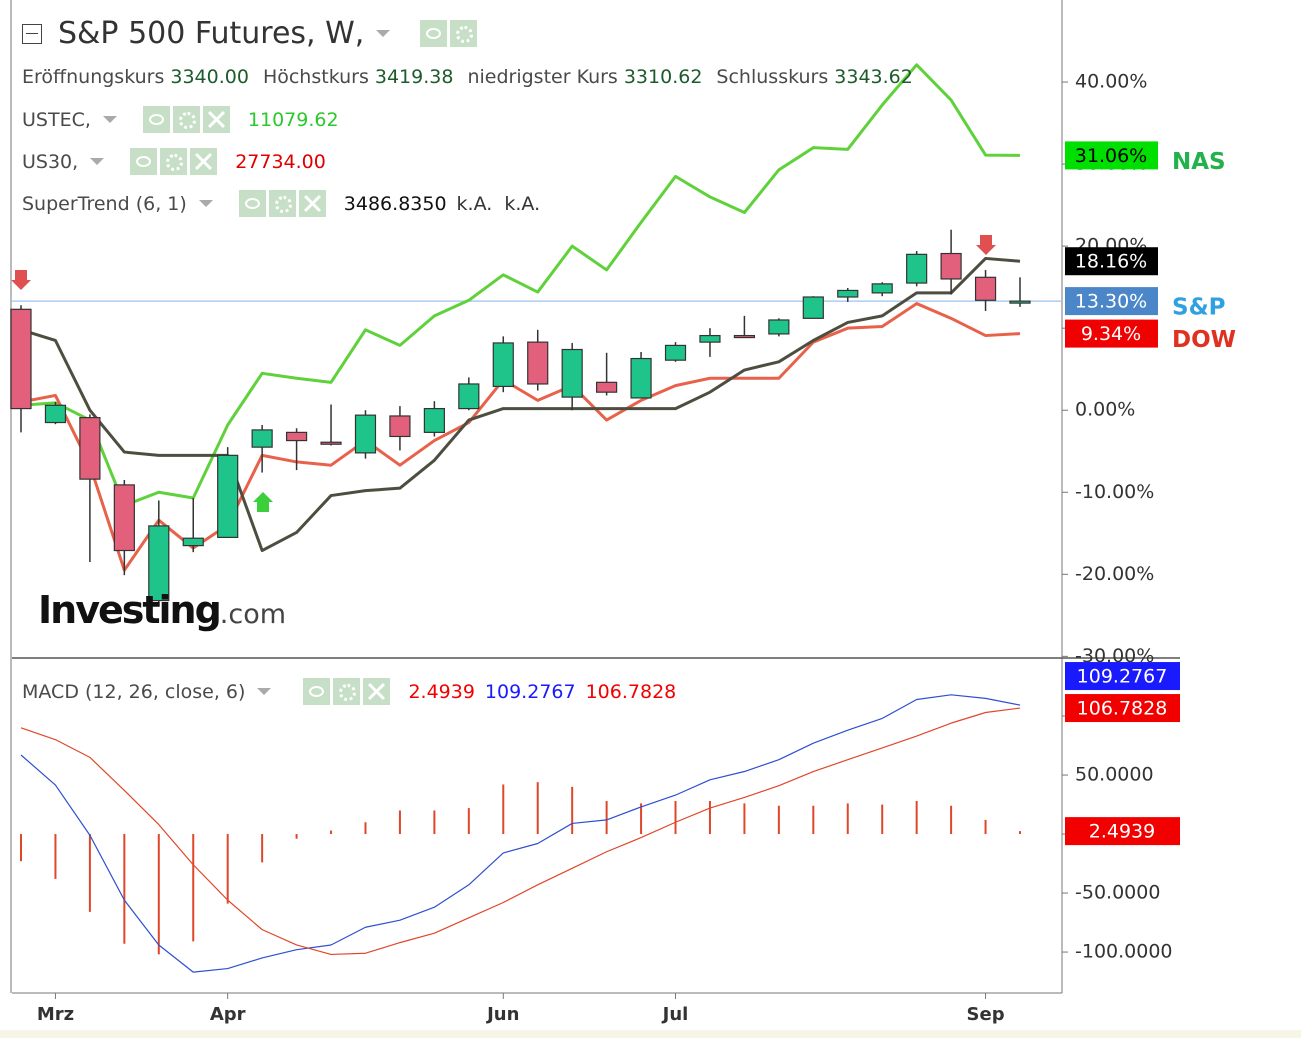  What do you see at coordinates (449, 33) in the screenshot?
I see `title-icons` at bounding box center [449, 33].